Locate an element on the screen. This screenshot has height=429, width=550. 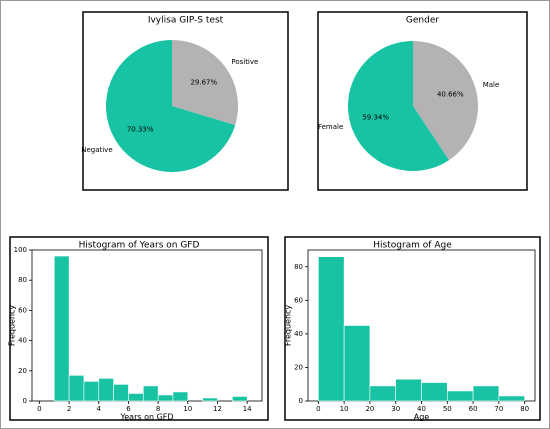
x-tick-label: 60 is located at coordinates (473, 409).